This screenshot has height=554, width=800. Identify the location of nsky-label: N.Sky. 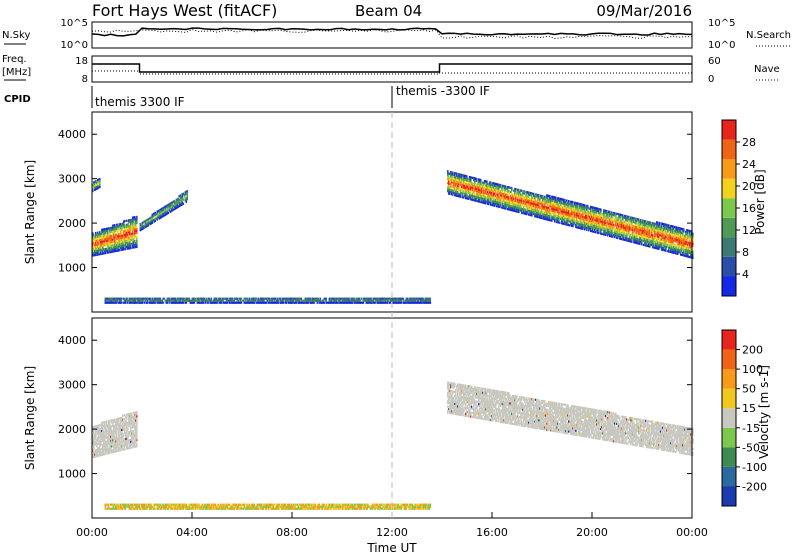
(16, 35).